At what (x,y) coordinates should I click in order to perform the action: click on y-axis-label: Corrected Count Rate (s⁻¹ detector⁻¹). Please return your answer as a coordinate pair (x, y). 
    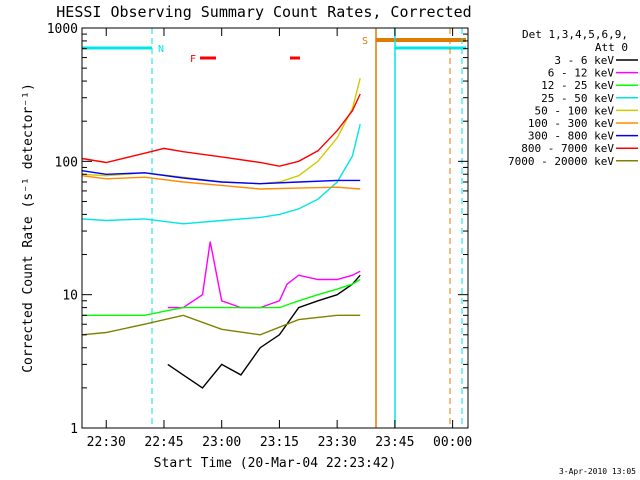
    Looking at the image, I should click on (28, 228).